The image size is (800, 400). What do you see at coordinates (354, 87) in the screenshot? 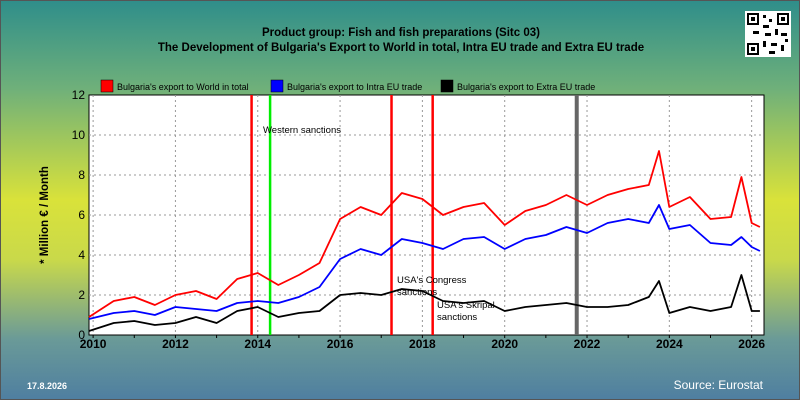
I see `legend-label: Bulgaria's export to Intra EU trade` at bounding box center [354, 87].